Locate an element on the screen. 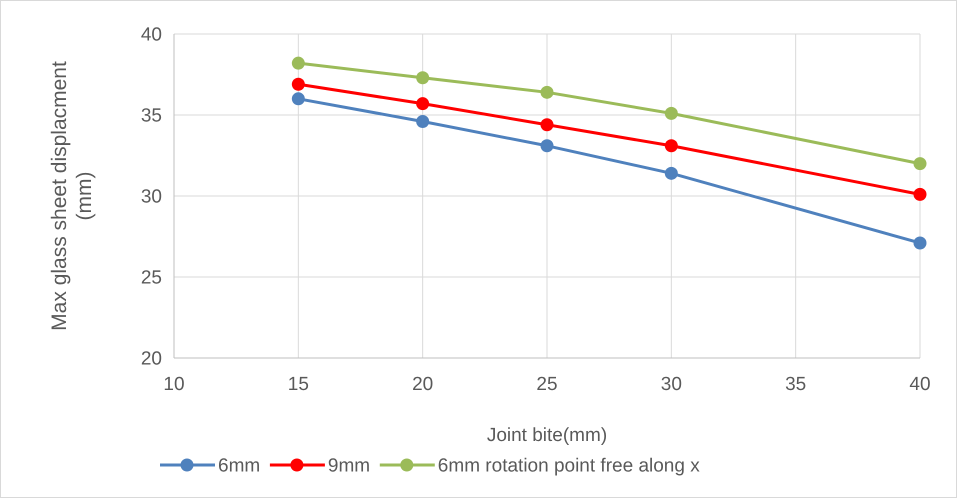  y-tick-label: 35 is located at coordinates (151, 116).